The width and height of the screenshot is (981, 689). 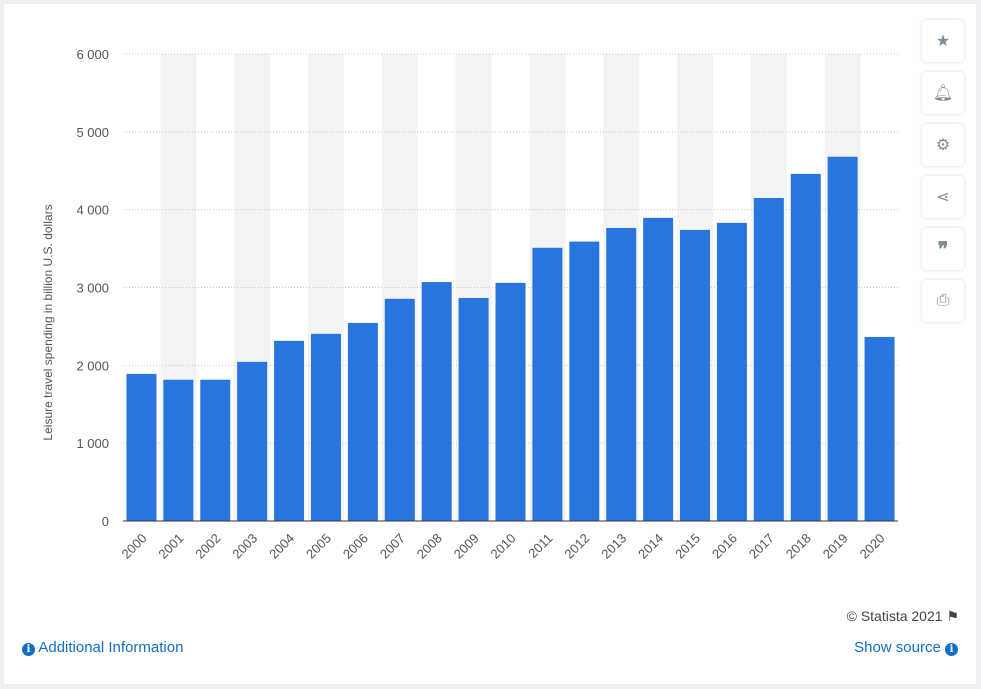 What do you see at coordinates (92, 288) in the screenshot?
I see `y-tick-label: 3 000` at bounding box center [92, 288].